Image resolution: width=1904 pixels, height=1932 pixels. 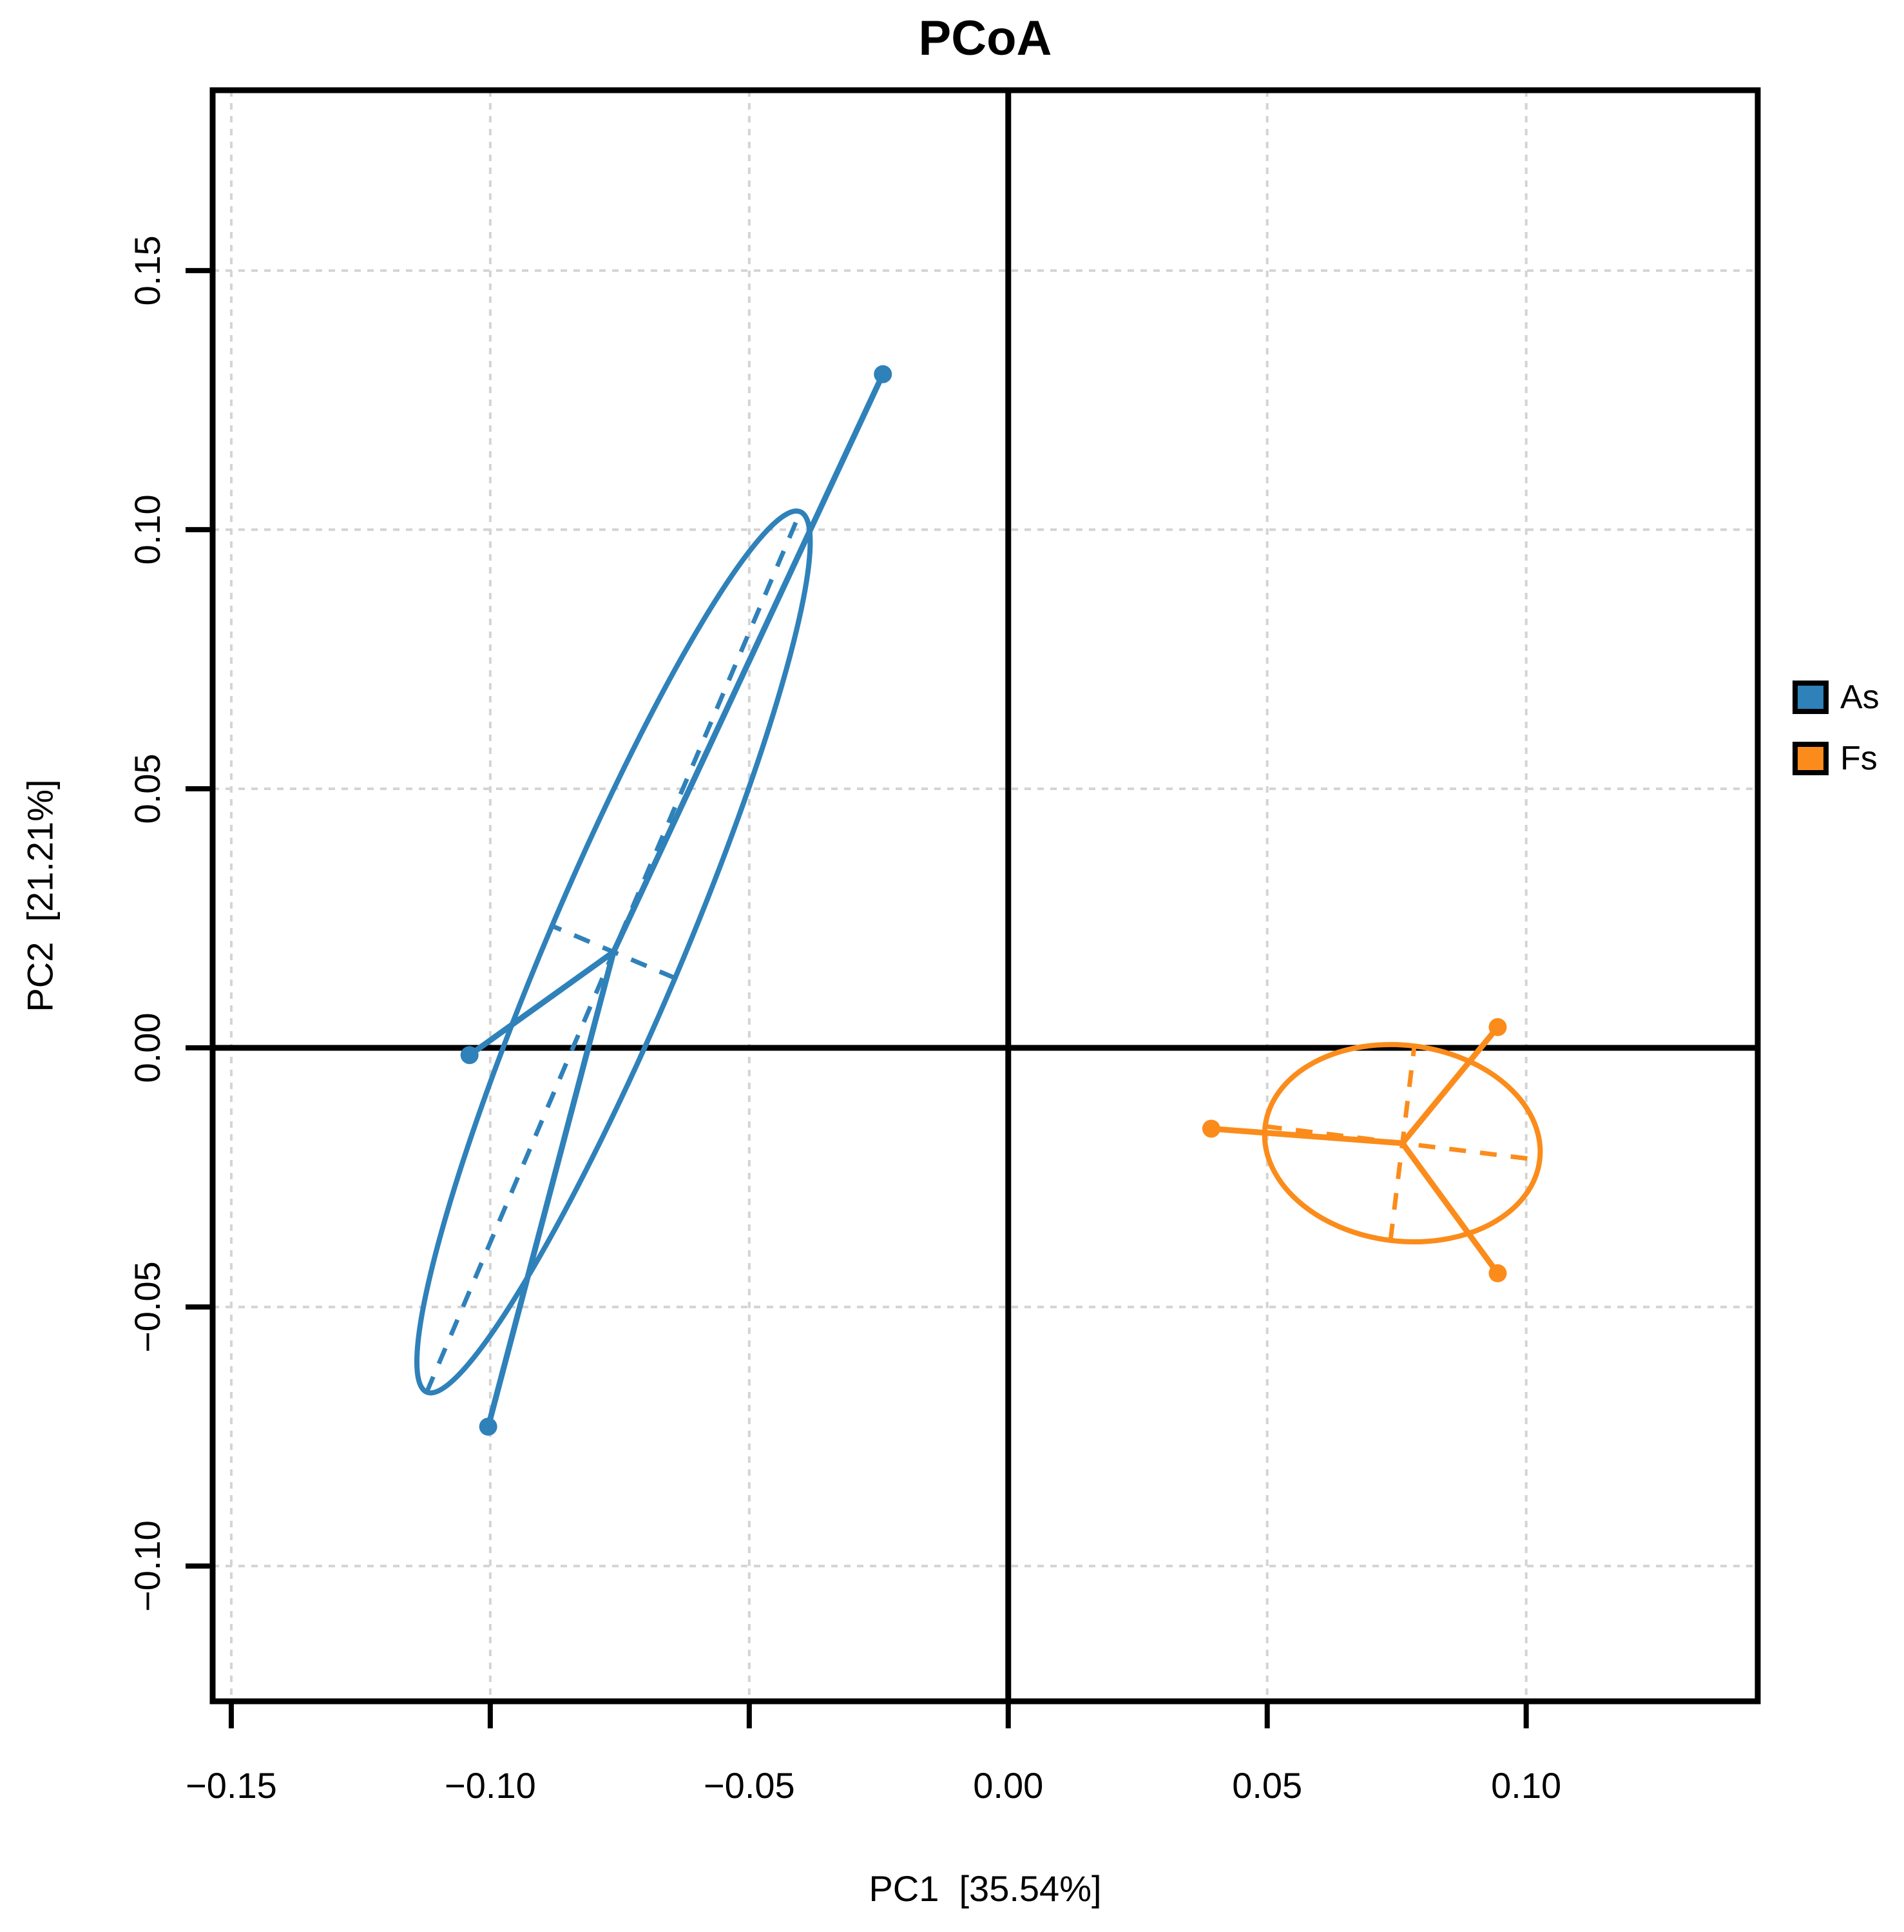 I want to click on x-tick-label: −0.05, so click(x=749, y=1785).